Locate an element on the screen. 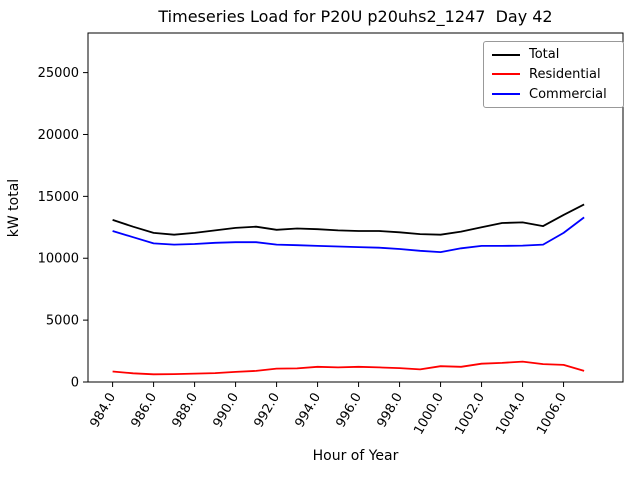  x-tick-label: 990.0 is located at coordinates (226, 411).